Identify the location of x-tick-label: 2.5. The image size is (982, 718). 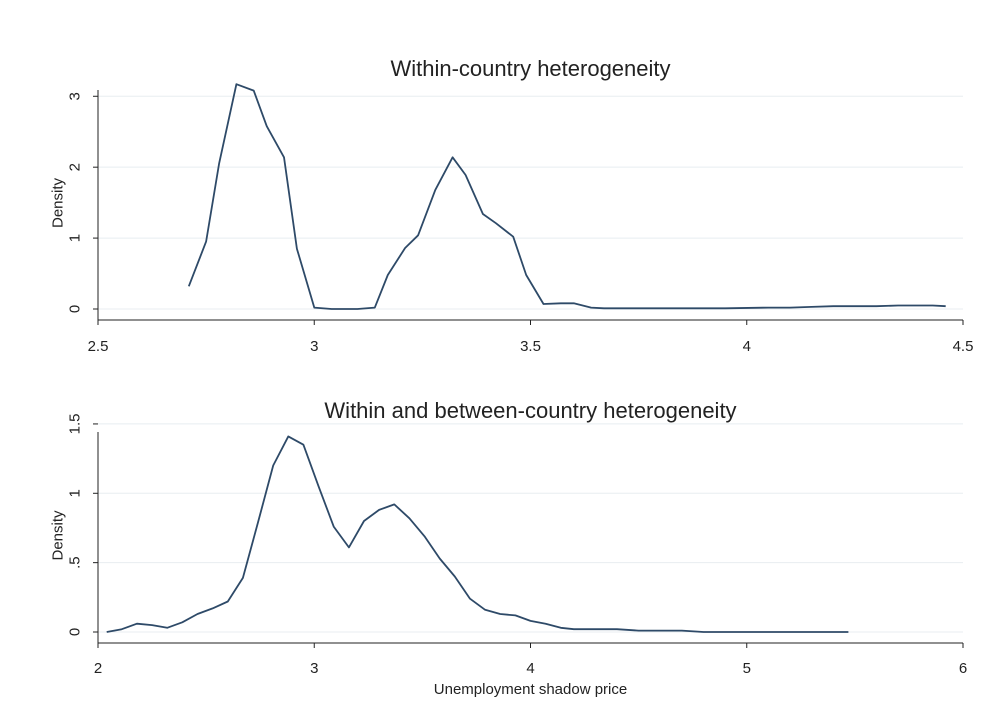
(98, 346).